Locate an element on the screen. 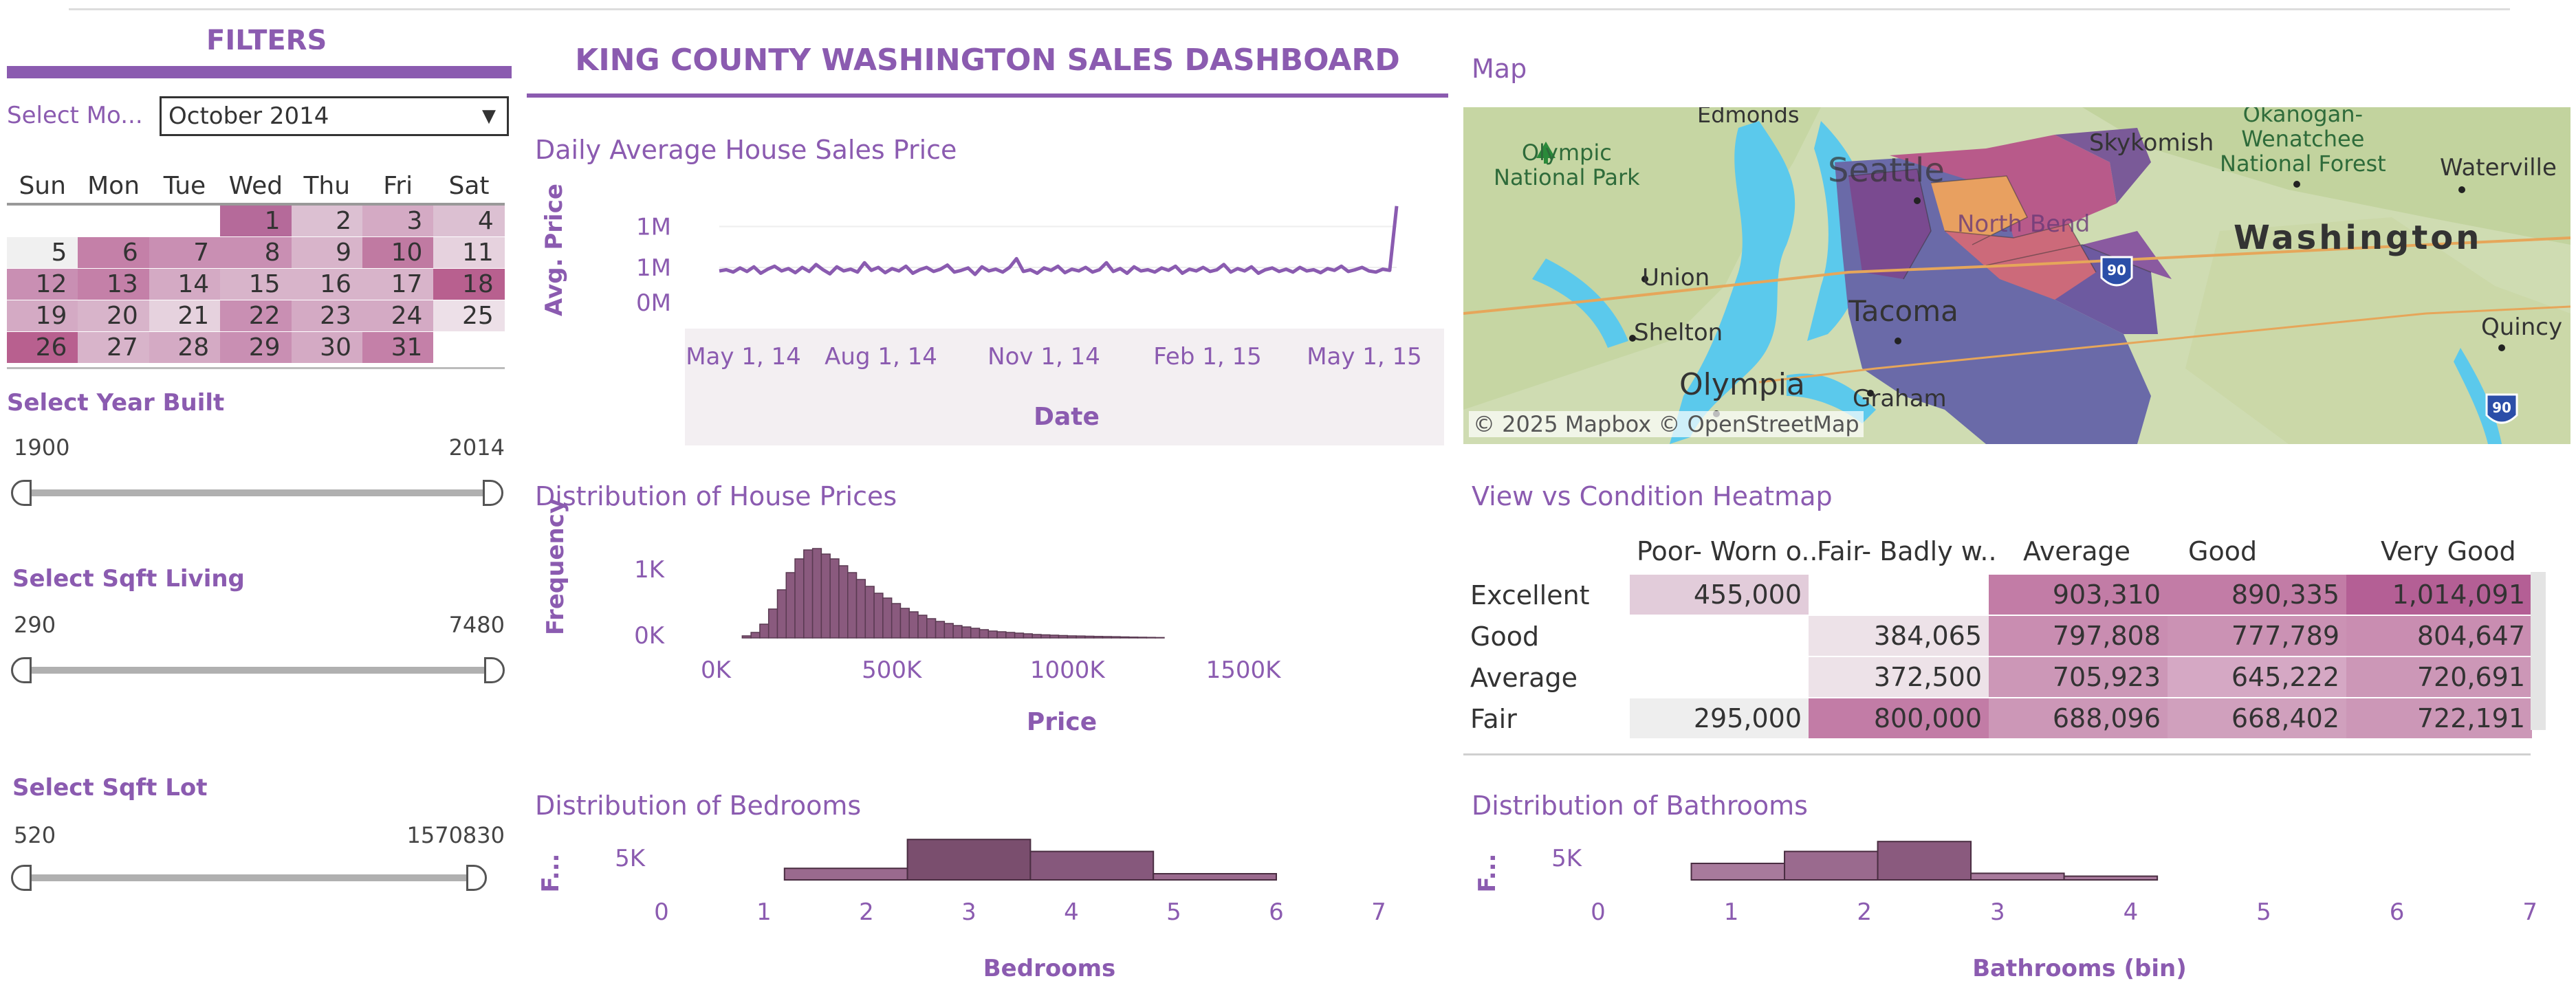 Image resolution: width=2576 pixels, height=994 pixels. year-built-min-handle is located at coordinates (21, 493).